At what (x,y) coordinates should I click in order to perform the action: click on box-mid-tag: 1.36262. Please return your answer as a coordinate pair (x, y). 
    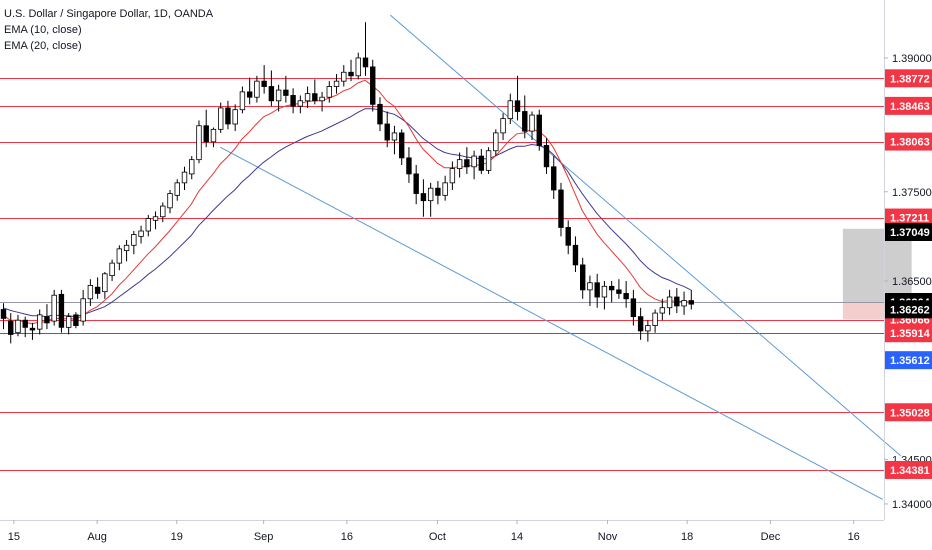
    Looking at the image, I should click on (910, 310).